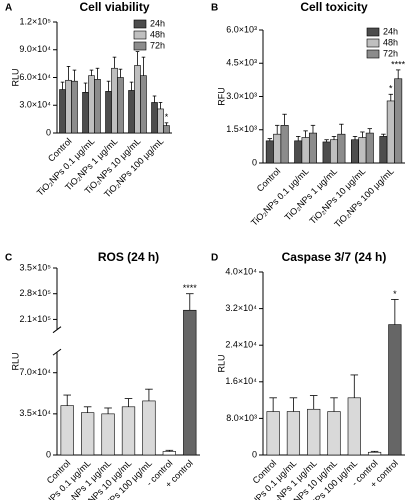 The image size is (412, 500). Describe the element at coordinates (35, 413) in the screenshot. I see `y-tick-label: 3.5×10⁴` at that location.